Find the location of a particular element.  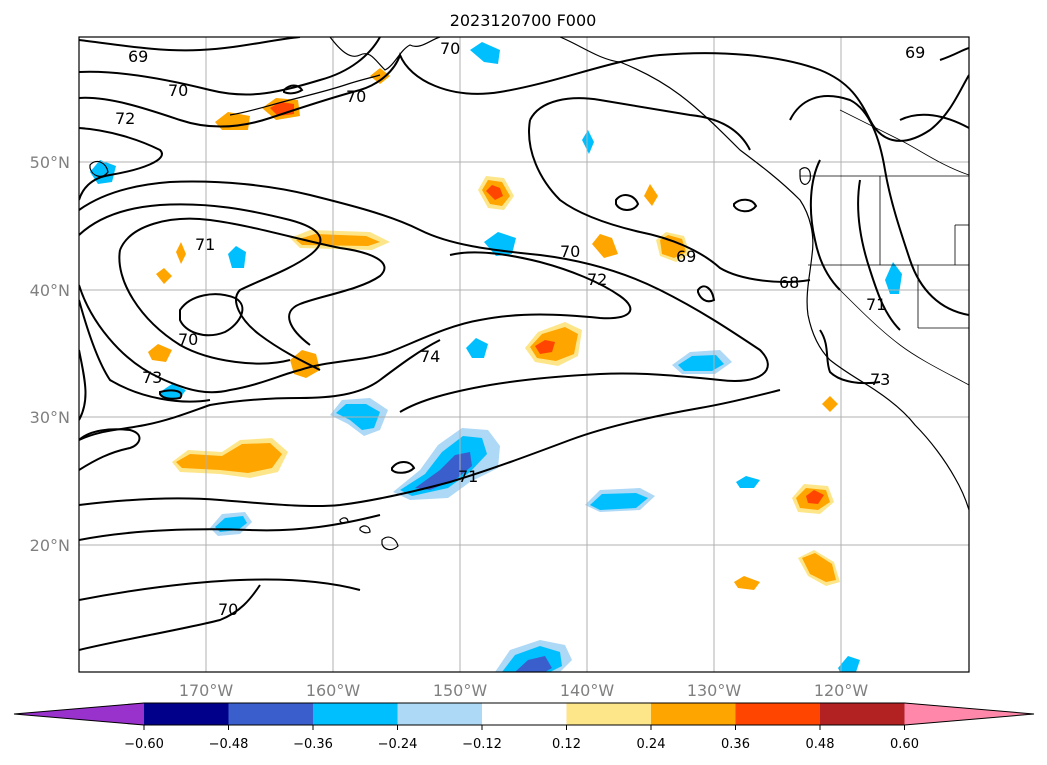

latitude-labels: 50°N 40°N 30°N 20°N is located at coordinates (50, 354).